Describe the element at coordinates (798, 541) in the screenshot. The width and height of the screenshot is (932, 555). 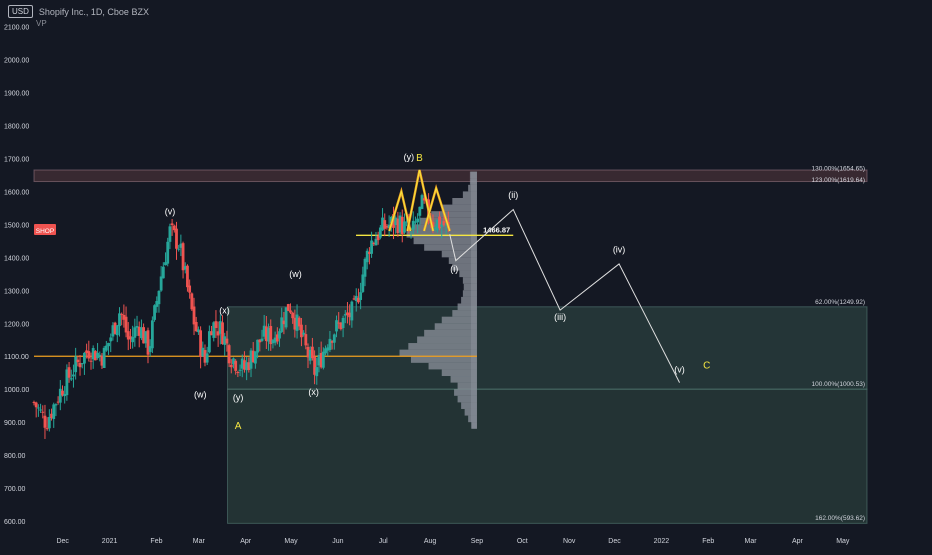
I see `x-tick-label: Apr` at that location.